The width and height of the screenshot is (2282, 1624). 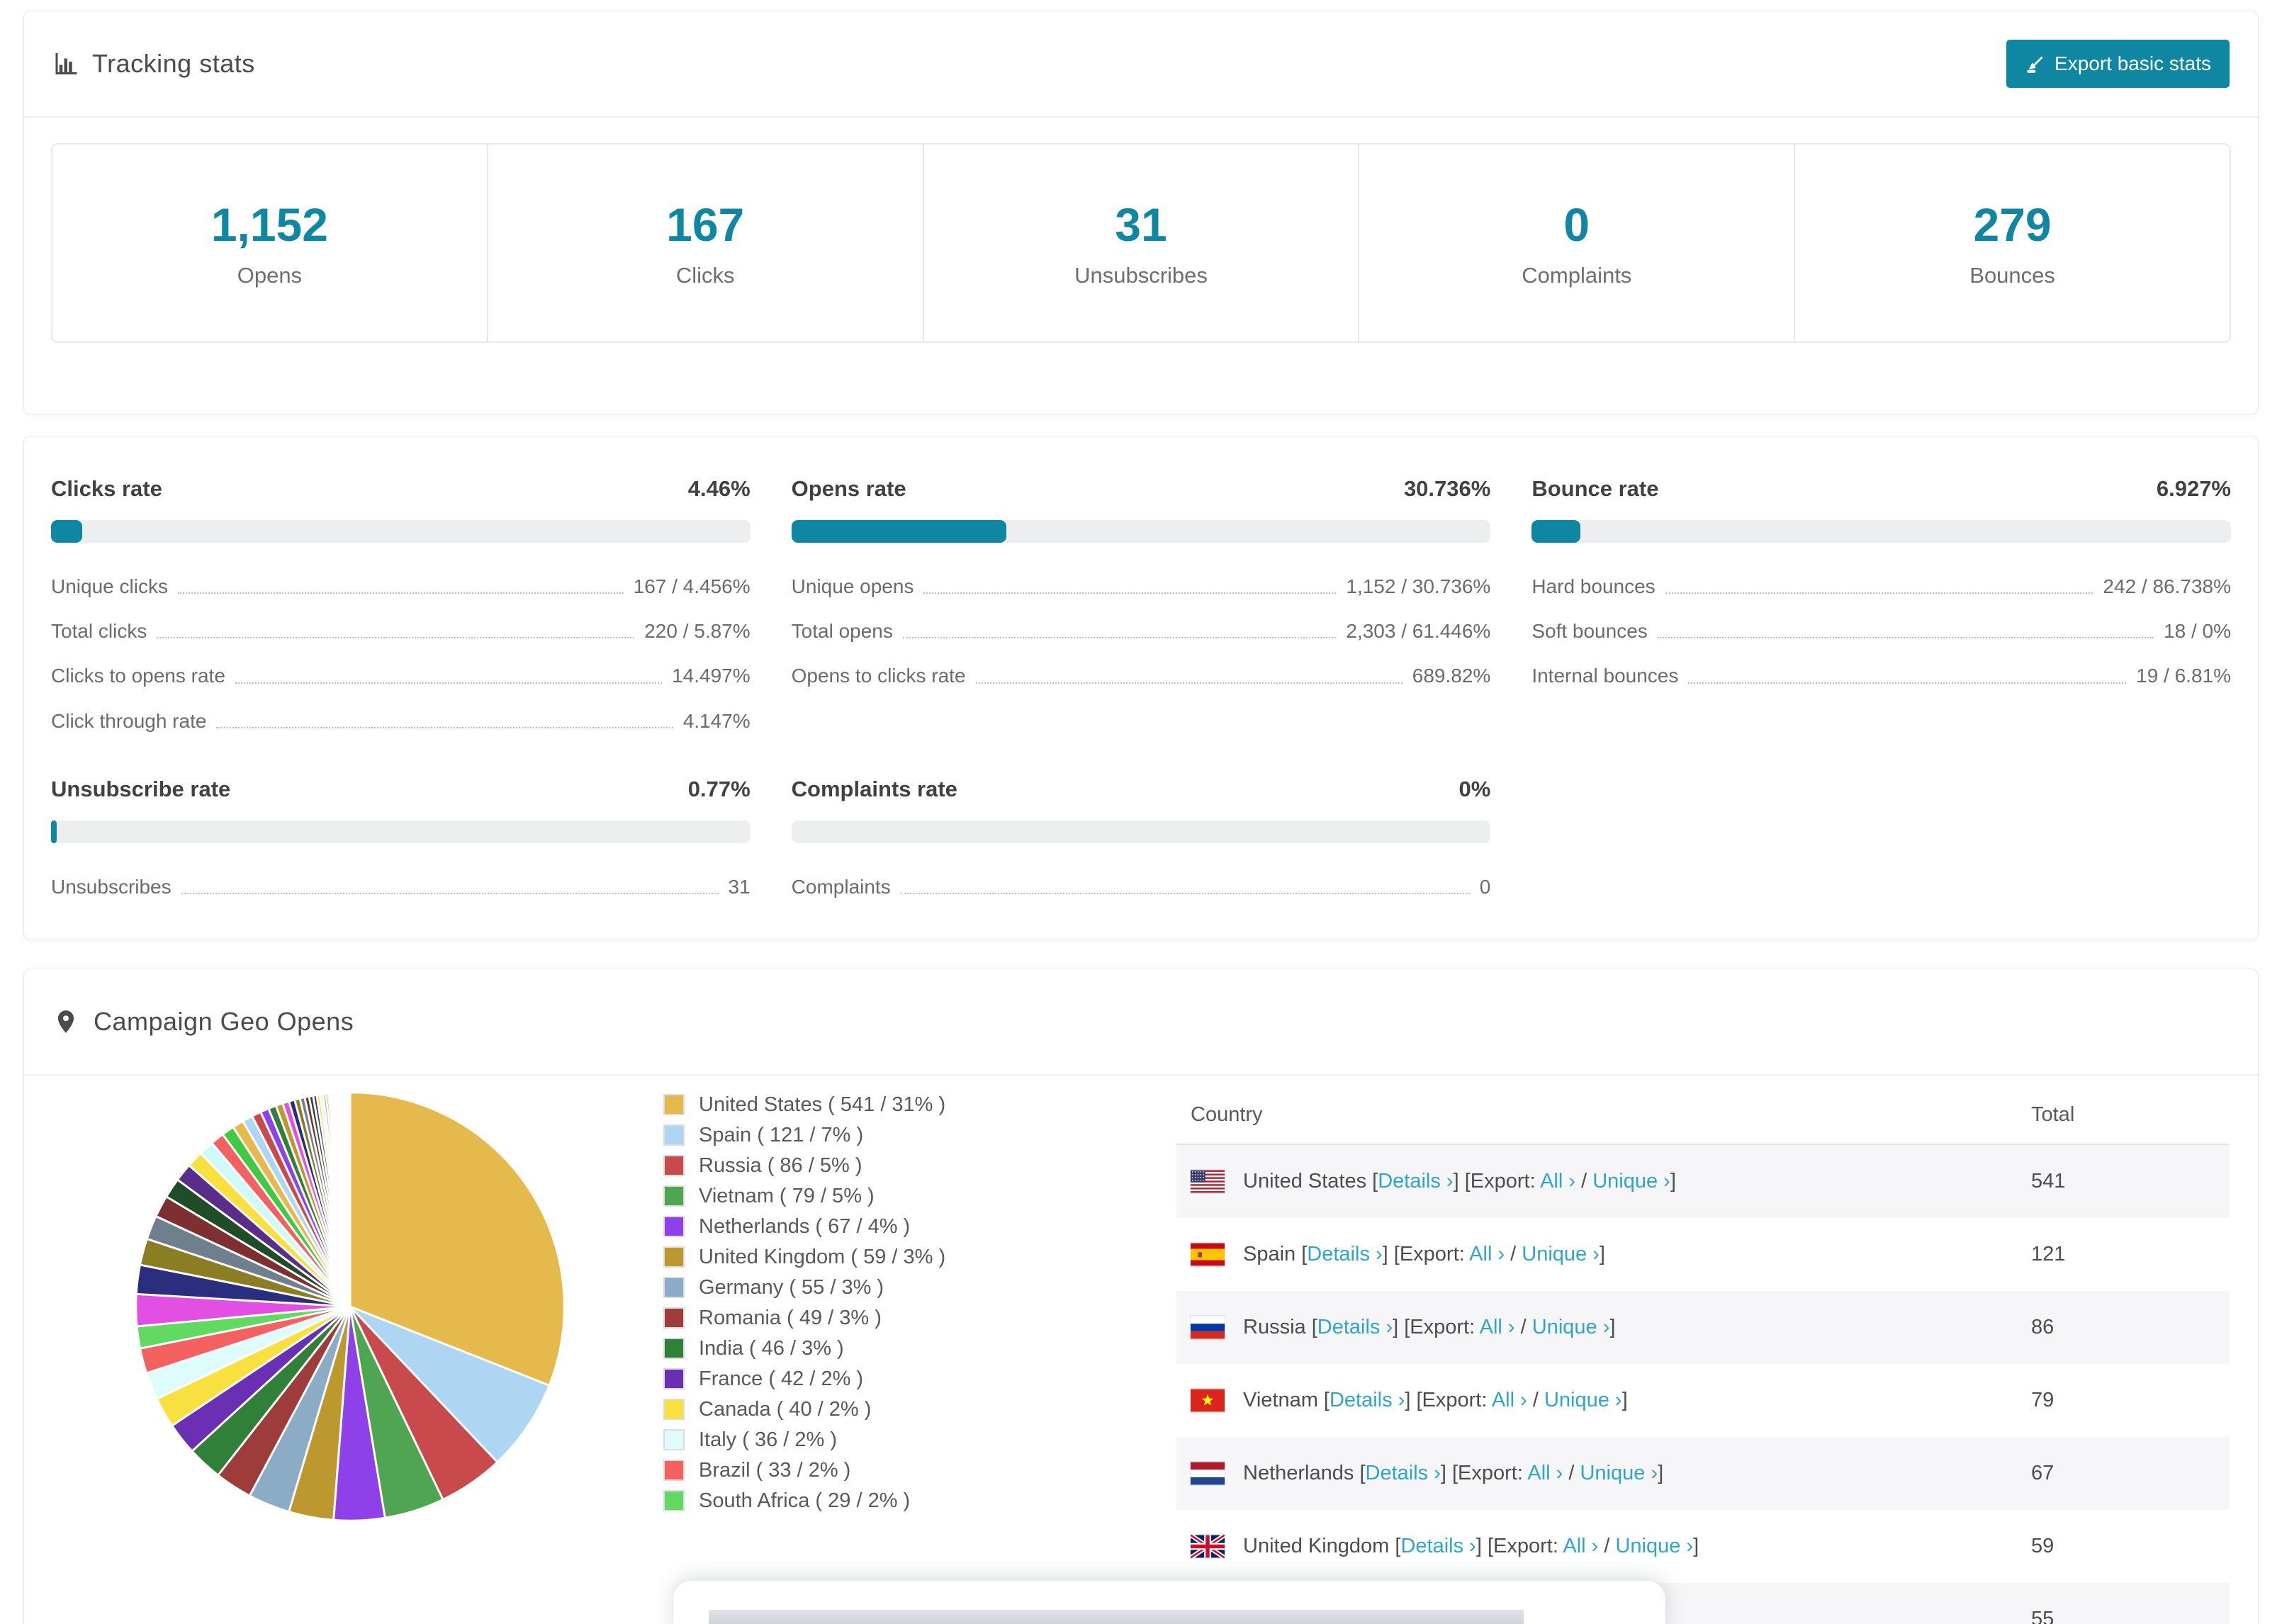 What do you see at coordinates (1581, 1545) in the screenshot?
I see `export-all-link-gb: All ›` at bounding box center [1581, 1545].